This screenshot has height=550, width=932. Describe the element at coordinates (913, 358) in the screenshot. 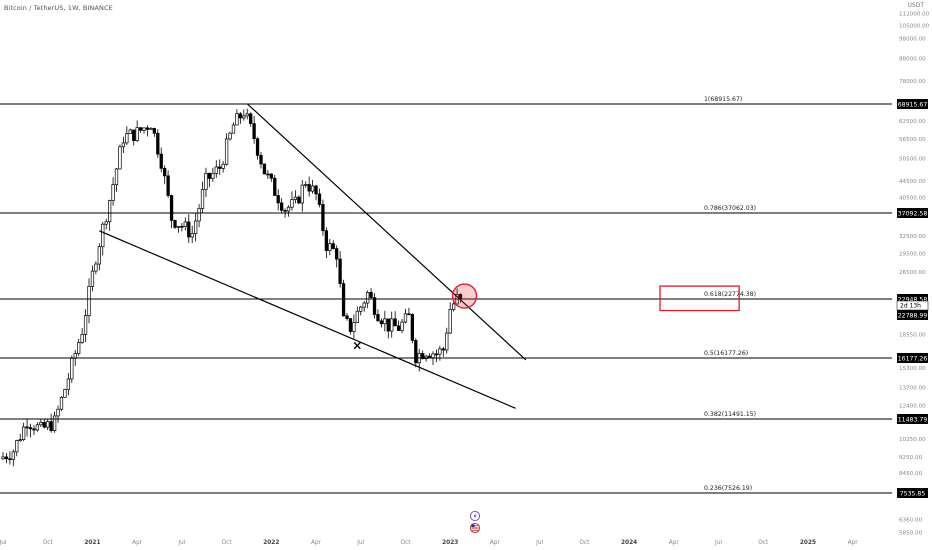

I see `fib-price-tag-text: 16177.26` at that location.